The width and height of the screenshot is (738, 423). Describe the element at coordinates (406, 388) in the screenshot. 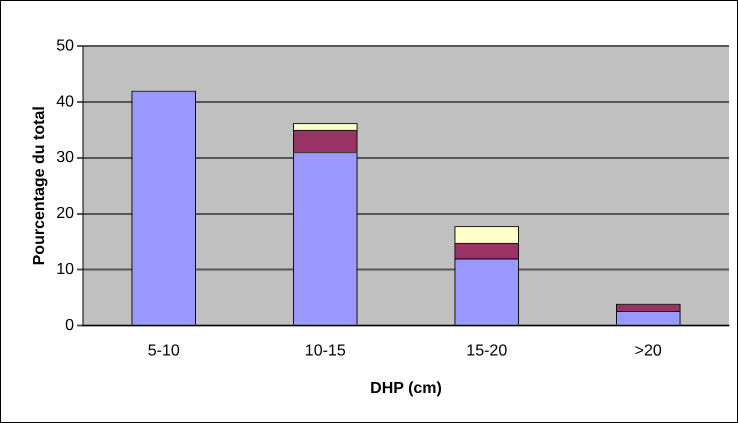

I see `x-axis-title: DHP (cm)` at that location.